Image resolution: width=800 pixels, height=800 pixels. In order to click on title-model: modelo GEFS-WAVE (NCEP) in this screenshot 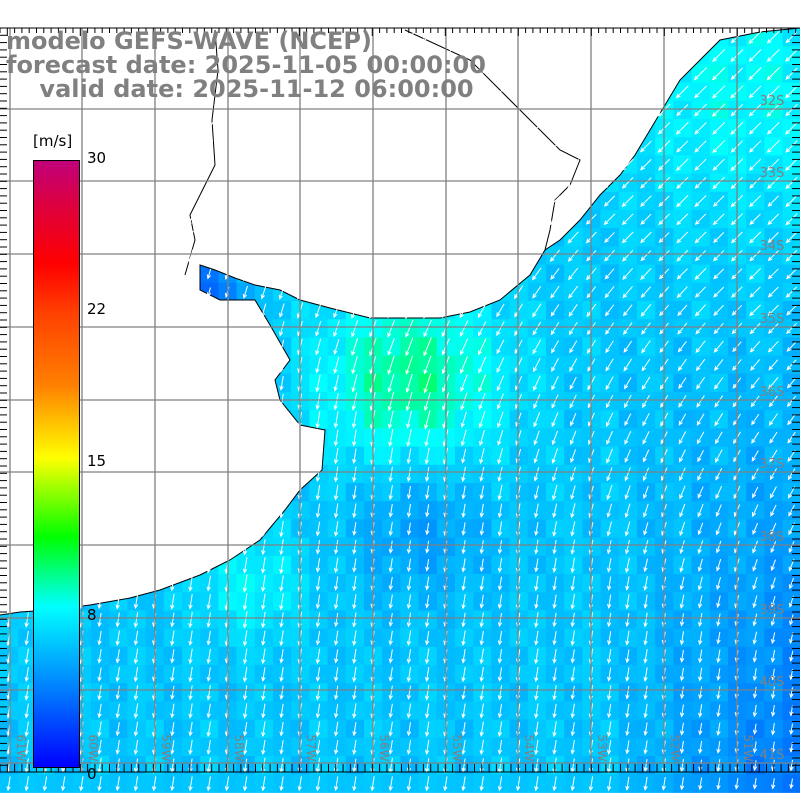, I will do `click(189, 41)`.